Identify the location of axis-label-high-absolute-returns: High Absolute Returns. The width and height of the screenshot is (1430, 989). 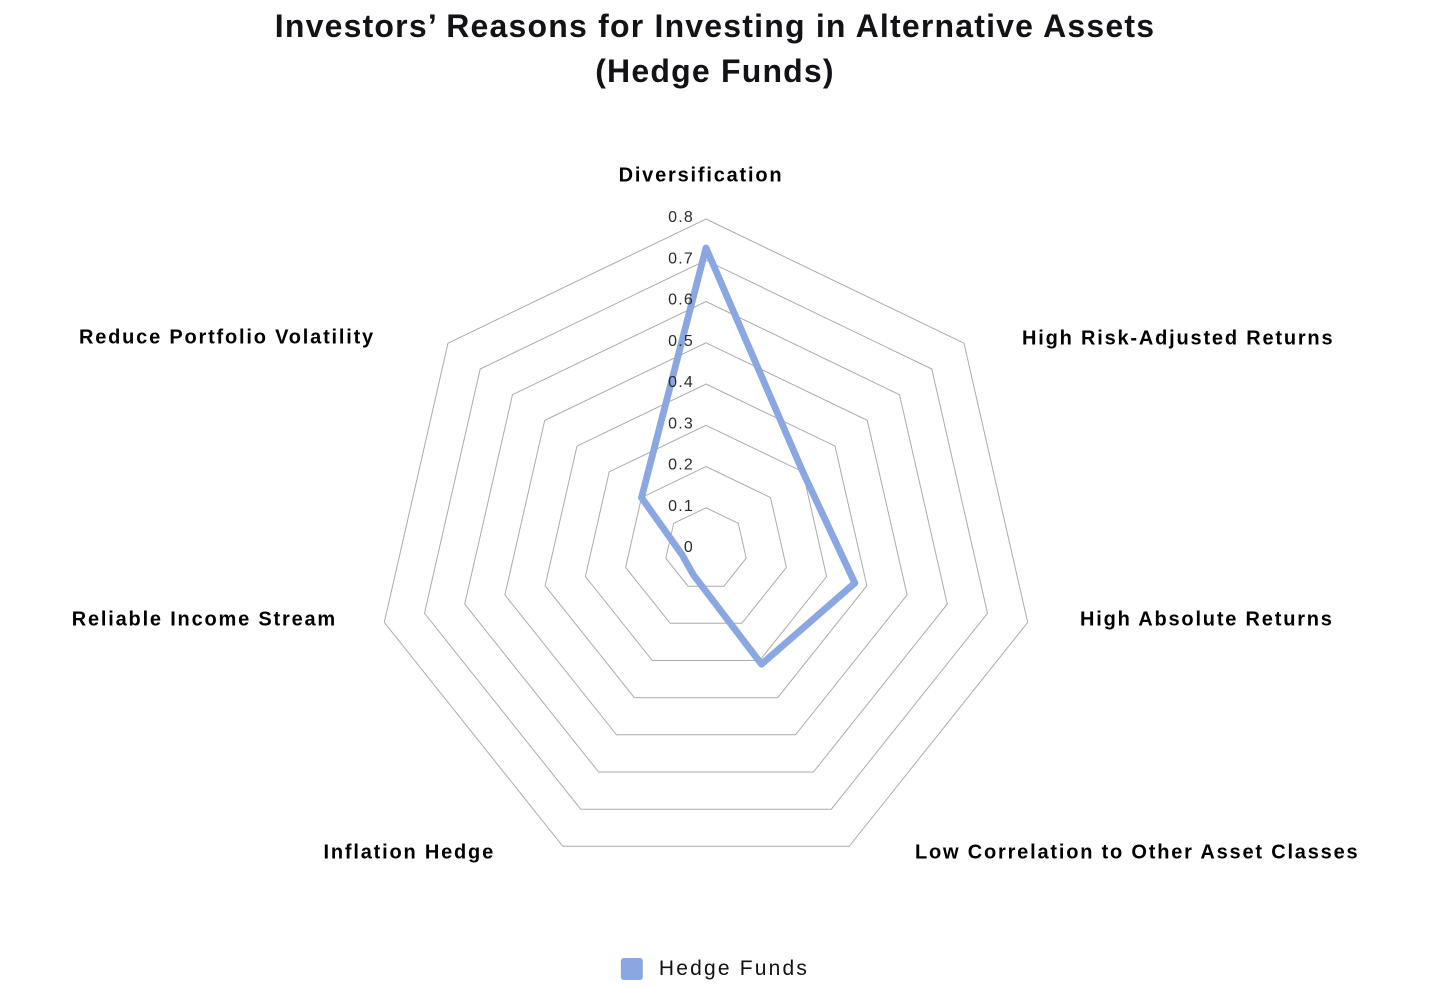
(1207, 619).